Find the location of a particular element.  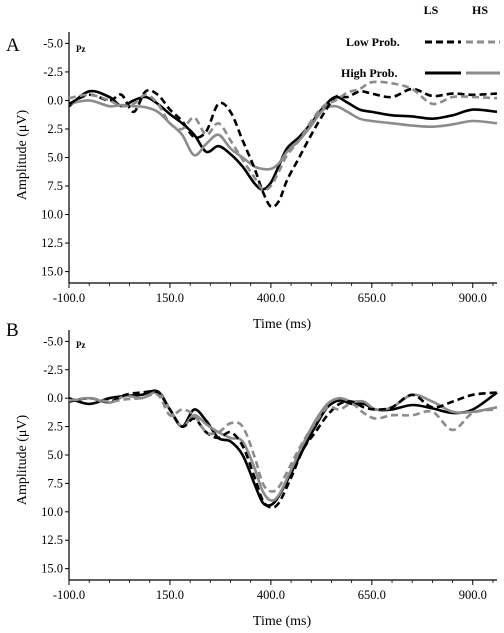

panel-b-y-ticks: -5.0 -2.5 0.0 2.5 5.0 7.5 10.0 12.5 15.0 is located at coordinates (55, 455).